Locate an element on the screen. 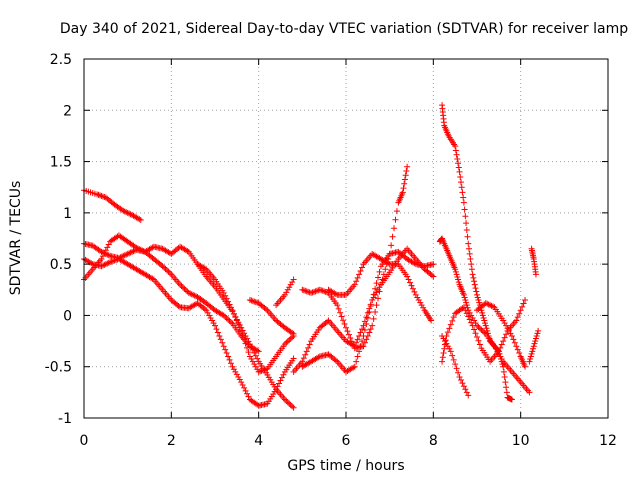 This screenshot has height=480, width=640. y-axis-label: SDTVAR / TECUs is located at coordinates (16, 238).